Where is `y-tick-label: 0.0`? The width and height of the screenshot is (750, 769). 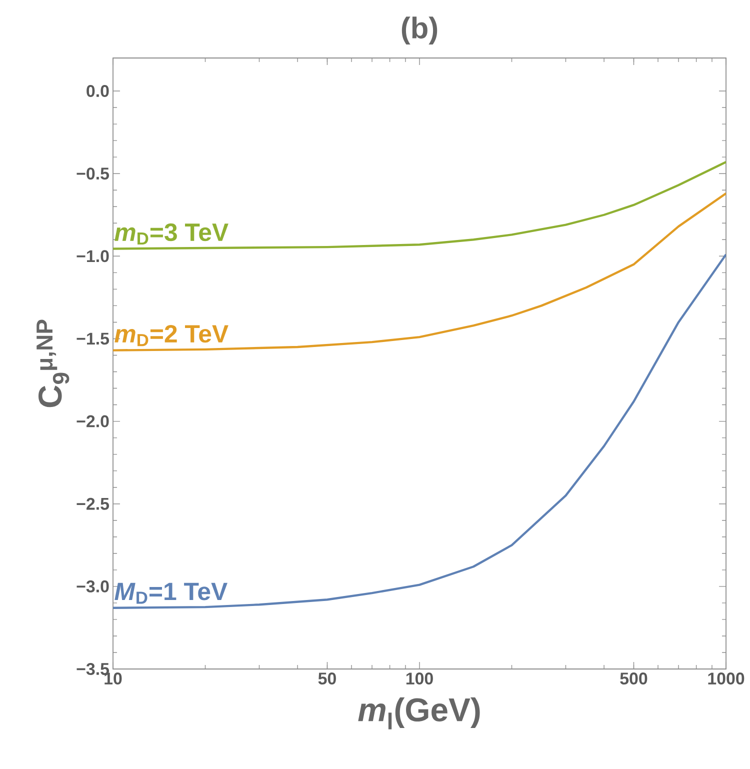 y-tick-label: 0.0 is located at coordinates (97, 91).